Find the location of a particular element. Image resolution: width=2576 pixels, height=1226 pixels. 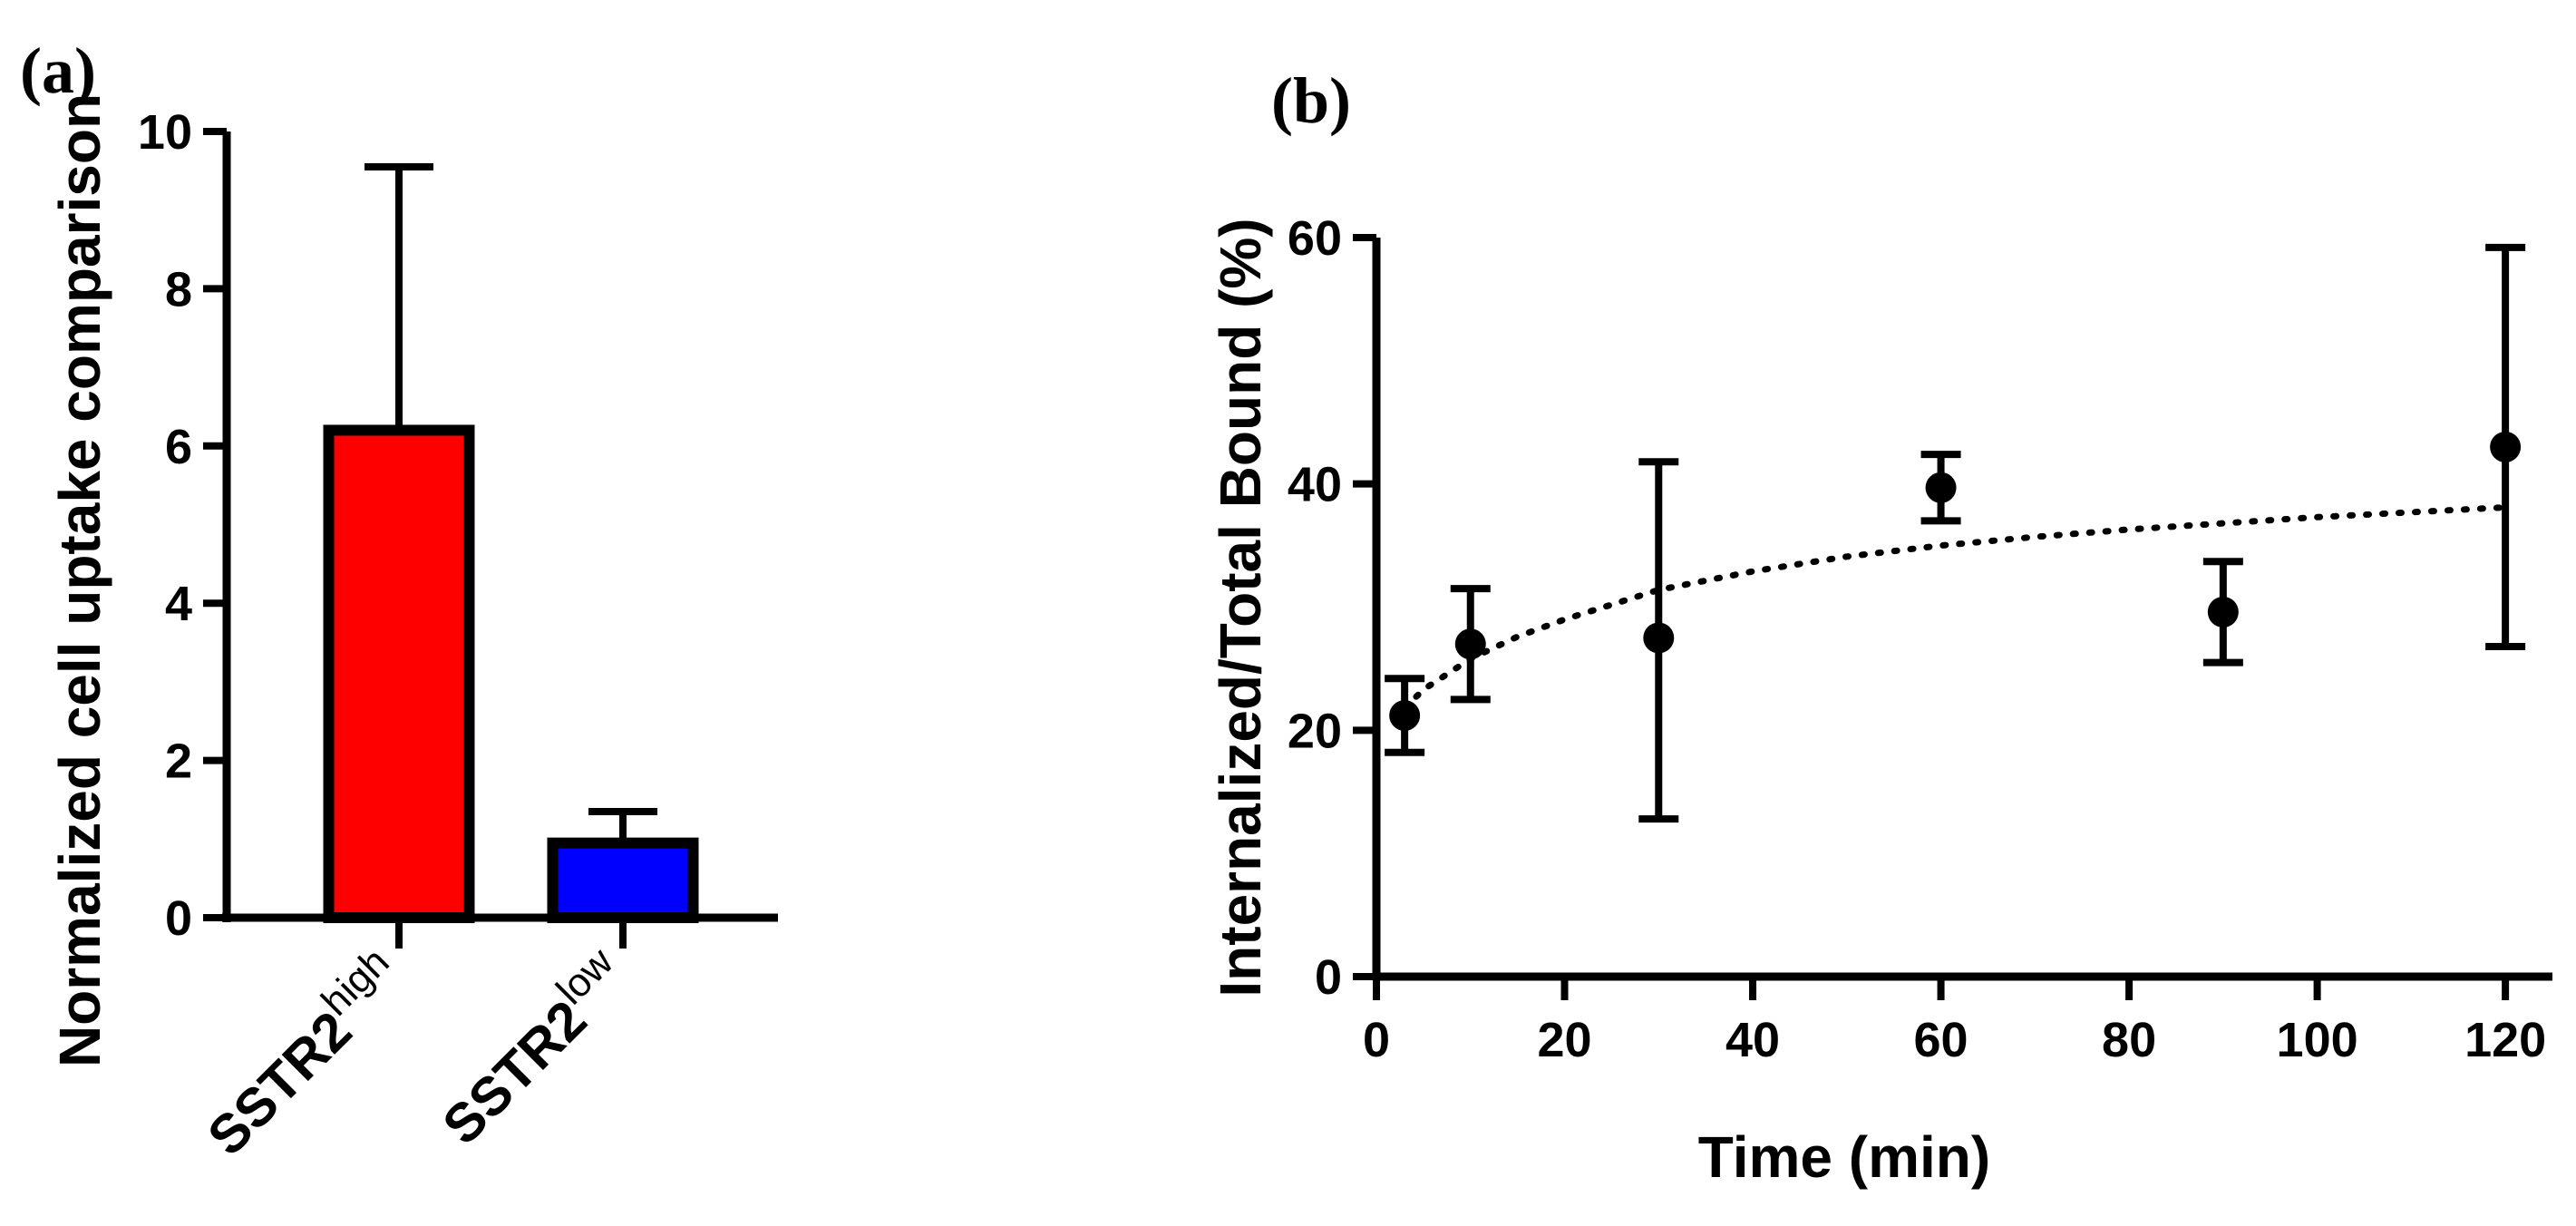

panel-b-fit-curve is located at coordinates (1955, 608).